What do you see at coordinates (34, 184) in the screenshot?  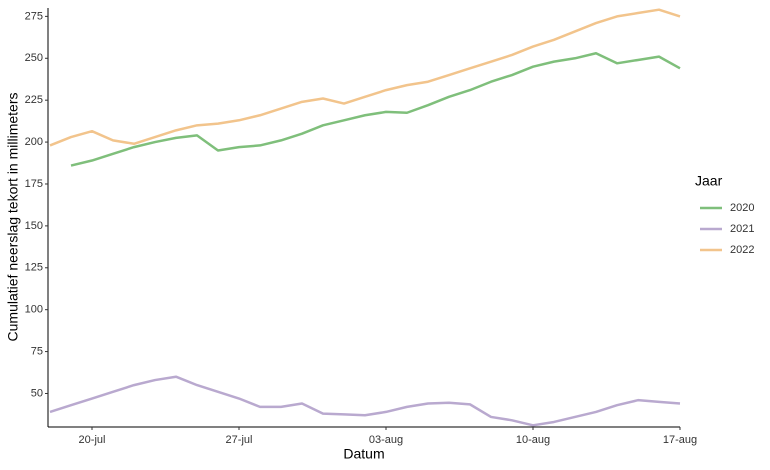 I see `y-tick-label: 175` at bounding box center [34, 184].